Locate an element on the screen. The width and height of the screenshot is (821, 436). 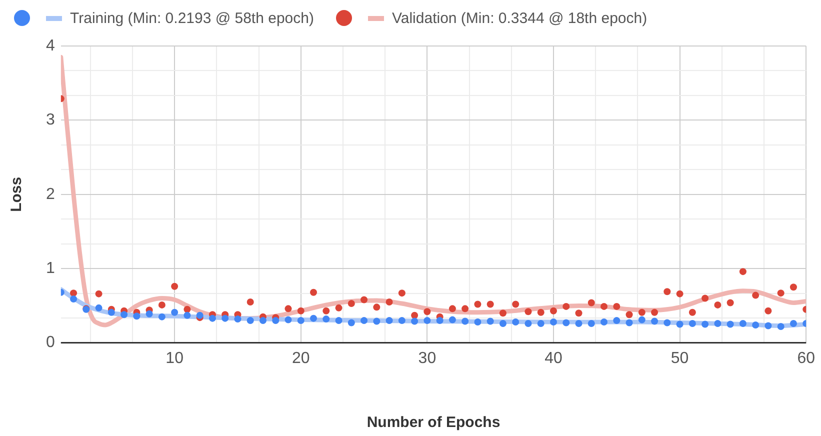
x-tick-label: 20 is located at coordinates (301, 358).